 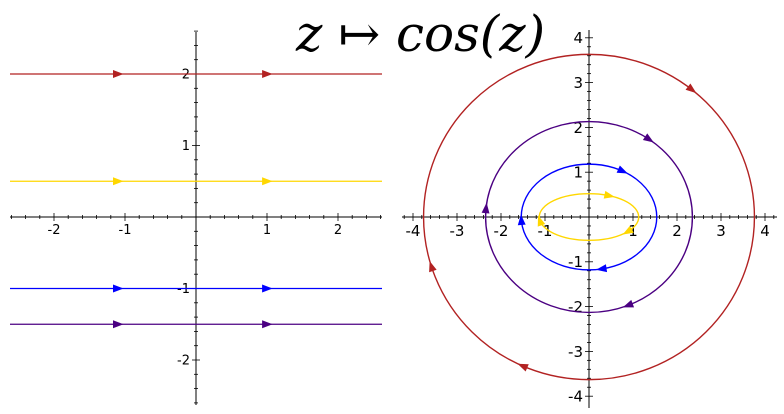 What do you see at coordinates (578, 38) in the screenshot?
I see `right-y-tick-label: 4` at bounding box center [578, 38].